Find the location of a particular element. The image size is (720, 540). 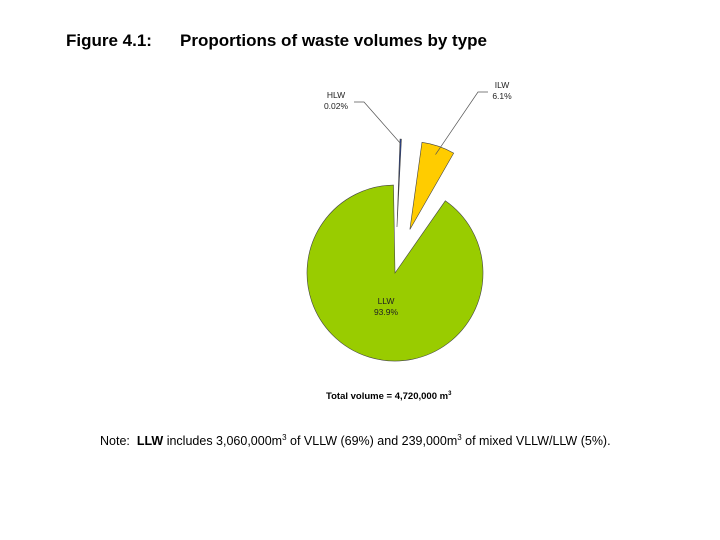

note-llw: LLW is located at coordinates (150, 441).